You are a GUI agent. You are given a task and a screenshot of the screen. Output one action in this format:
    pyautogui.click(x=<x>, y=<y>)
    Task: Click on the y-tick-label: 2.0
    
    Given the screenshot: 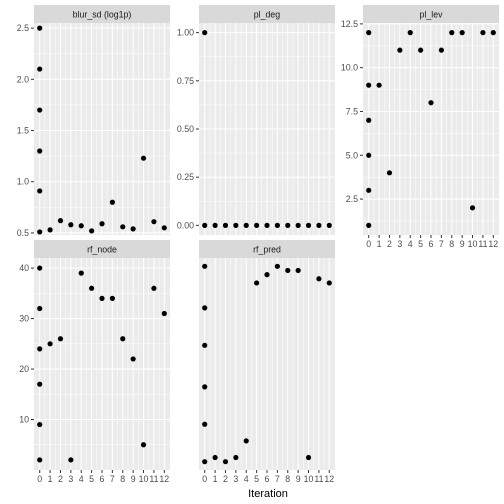 What is the action you would take?
    pyautogui.click(x=23, y=79)
    